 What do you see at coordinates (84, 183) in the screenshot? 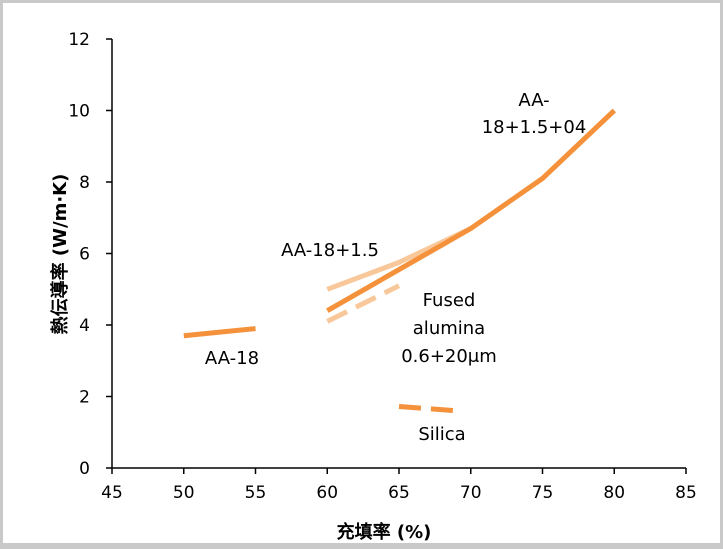
I see `y-tick-label: 8` at bounding box center [84, 183].